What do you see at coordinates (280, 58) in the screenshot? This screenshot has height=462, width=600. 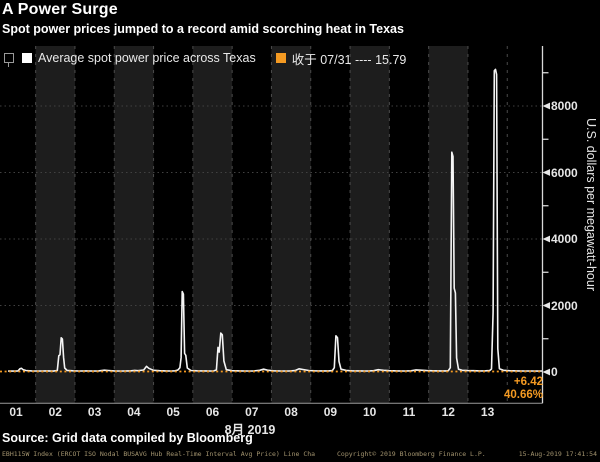 I see `close-line-swatch-icon` at bounding box center [280, 58].